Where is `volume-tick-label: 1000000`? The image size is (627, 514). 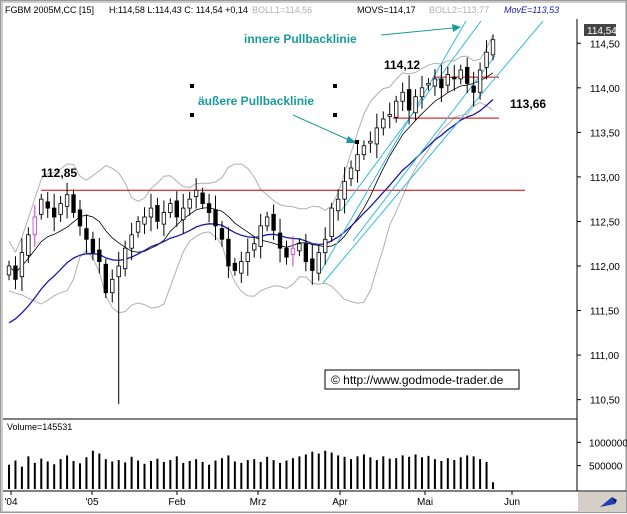
volume-tick-label: 1000000 is located at coordinates (608, 443).